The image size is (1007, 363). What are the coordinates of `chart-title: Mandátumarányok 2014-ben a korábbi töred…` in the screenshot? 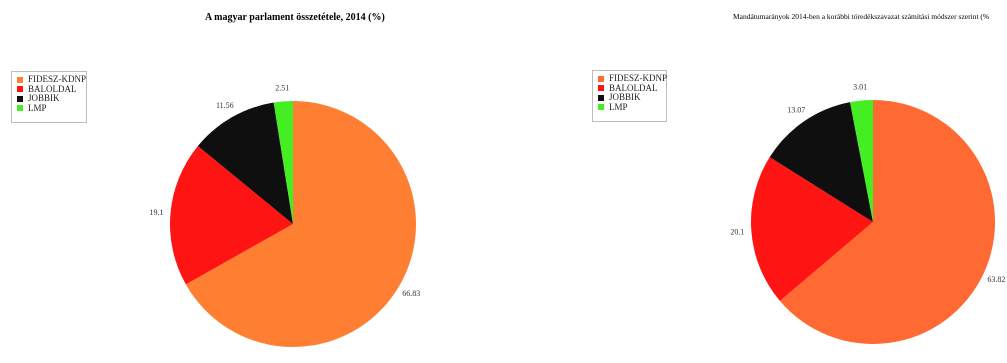 It's located at (861, 16).